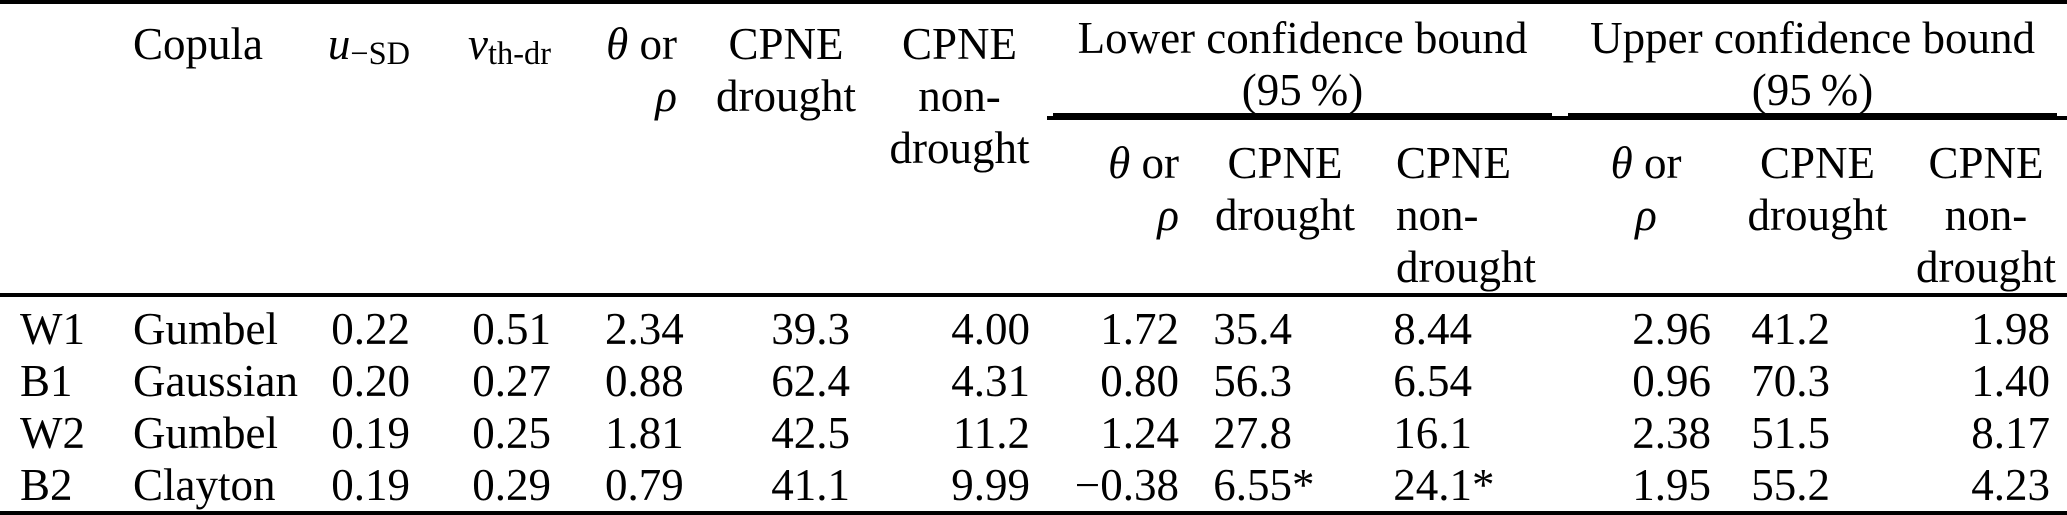 The height and width of the screenshot is (515, 2067). Describe the element at coordinates (1139, 329) in the screenshot. I see `cell-lcb-theta-rho: 1.72` at that location.